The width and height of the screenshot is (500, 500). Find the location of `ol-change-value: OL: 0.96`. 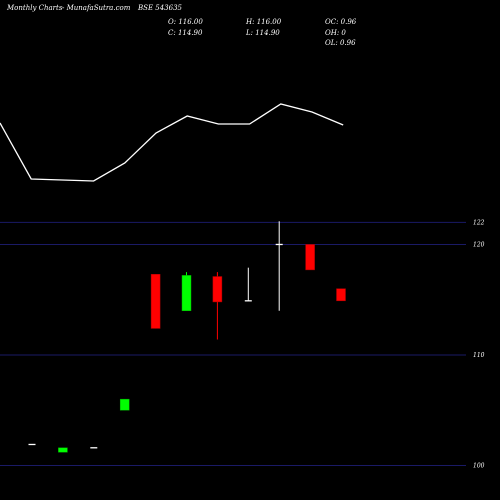

ol-change-value: OL: 0.96 is located at coordinates (340, 43).